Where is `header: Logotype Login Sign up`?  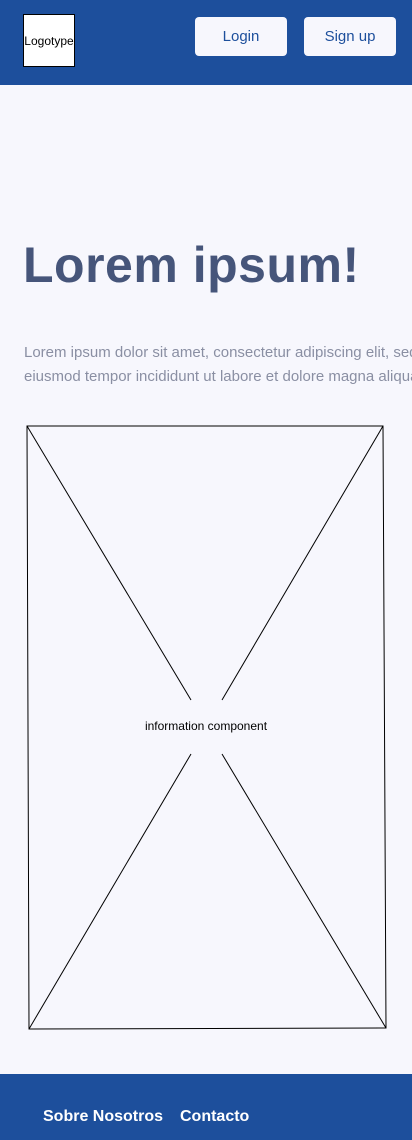 header: Logotype Login Sign up is located at coordinates (206, 42).